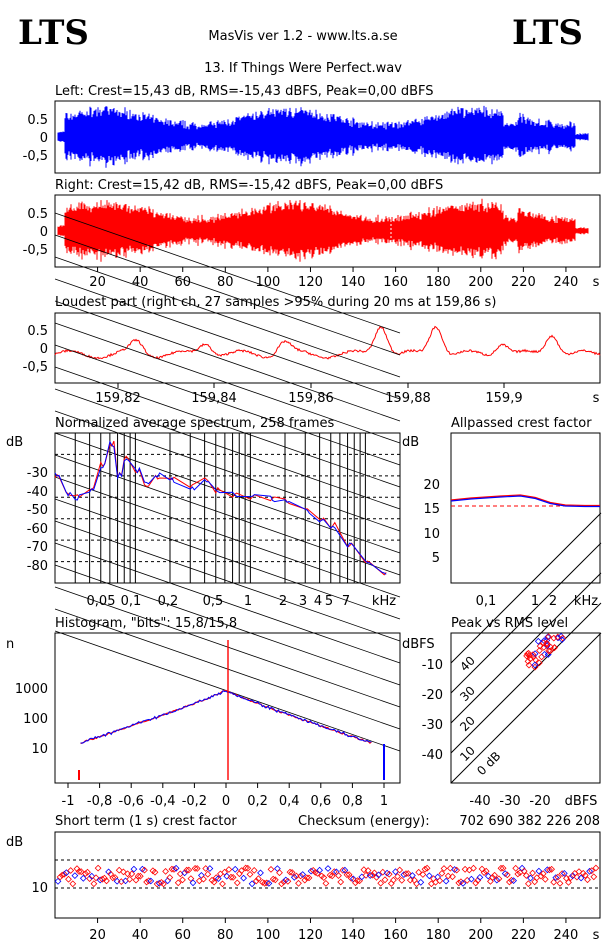  I want to click on waveform-xtick-2: 60, so click(182, 282).